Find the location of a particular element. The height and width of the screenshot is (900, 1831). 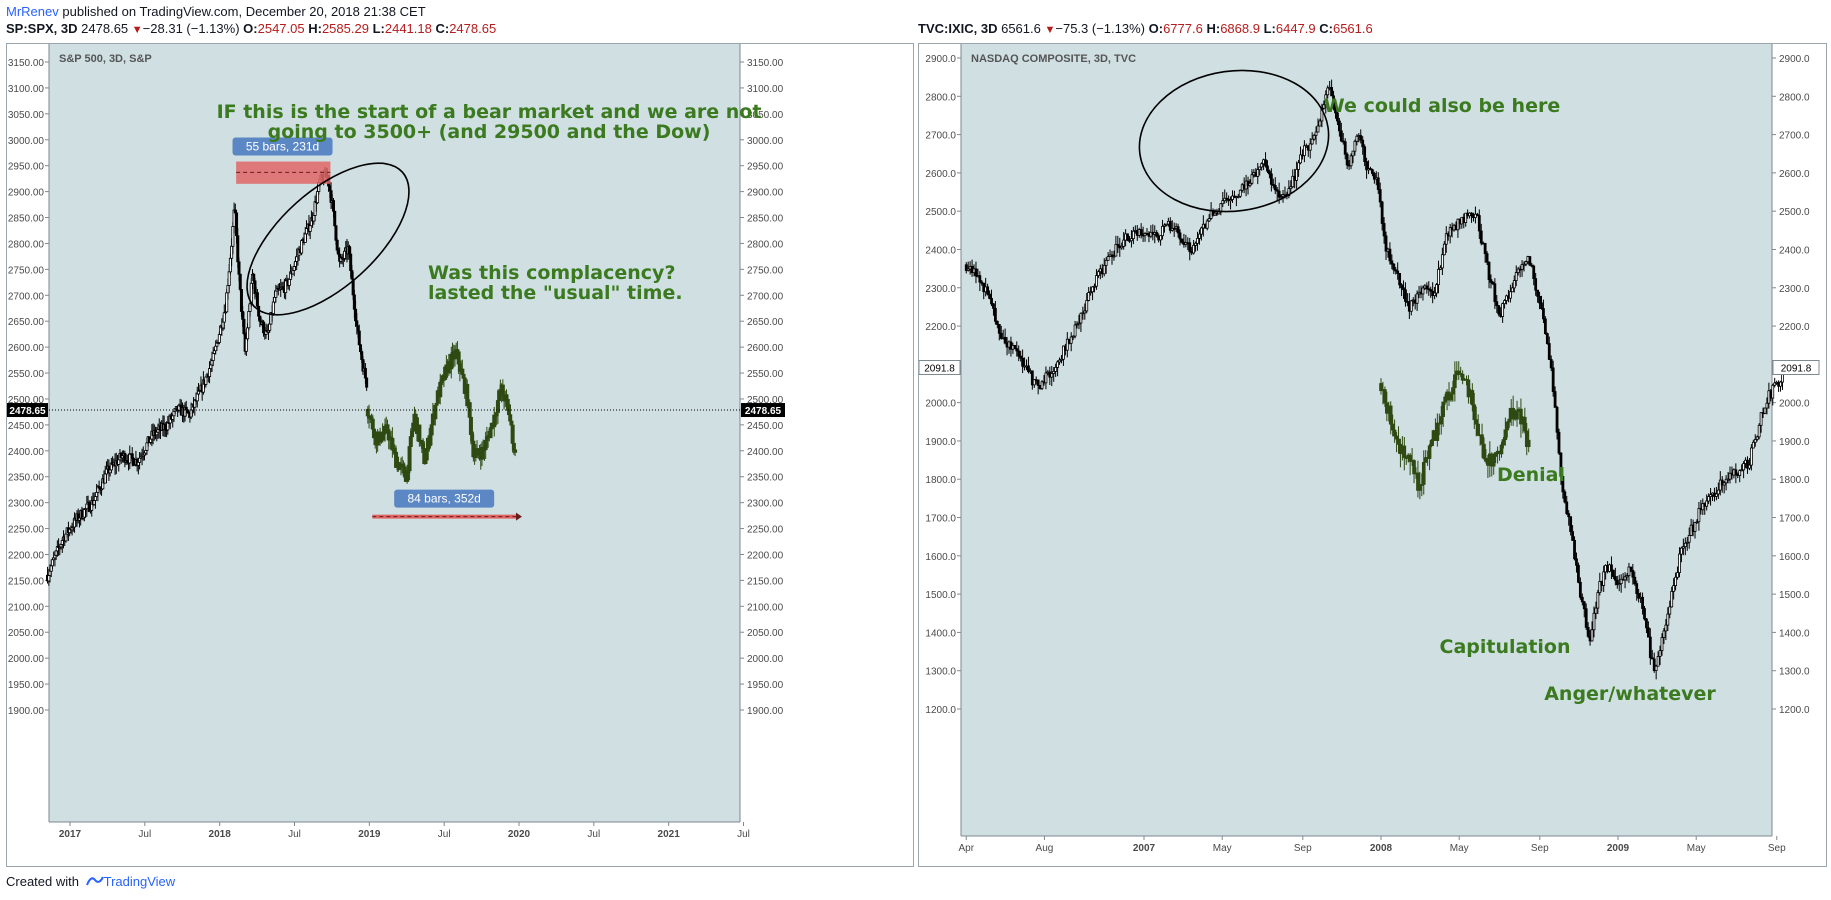

y-tick-label-left: 2050.00 is located at coordinates (26, 633).